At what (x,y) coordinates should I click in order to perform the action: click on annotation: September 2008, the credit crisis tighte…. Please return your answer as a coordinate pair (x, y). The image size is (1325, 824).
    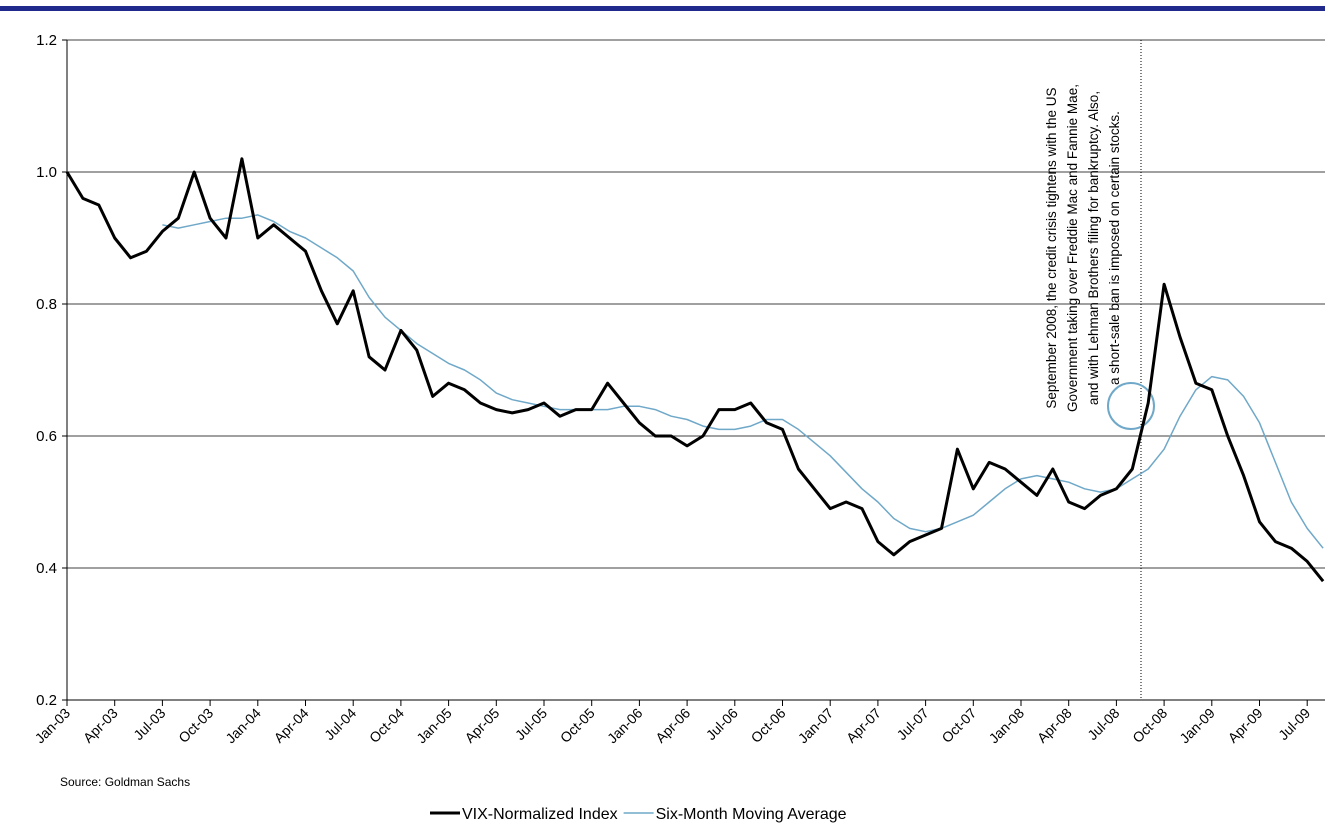
    Looking at the image, I should click on (1051, 247).